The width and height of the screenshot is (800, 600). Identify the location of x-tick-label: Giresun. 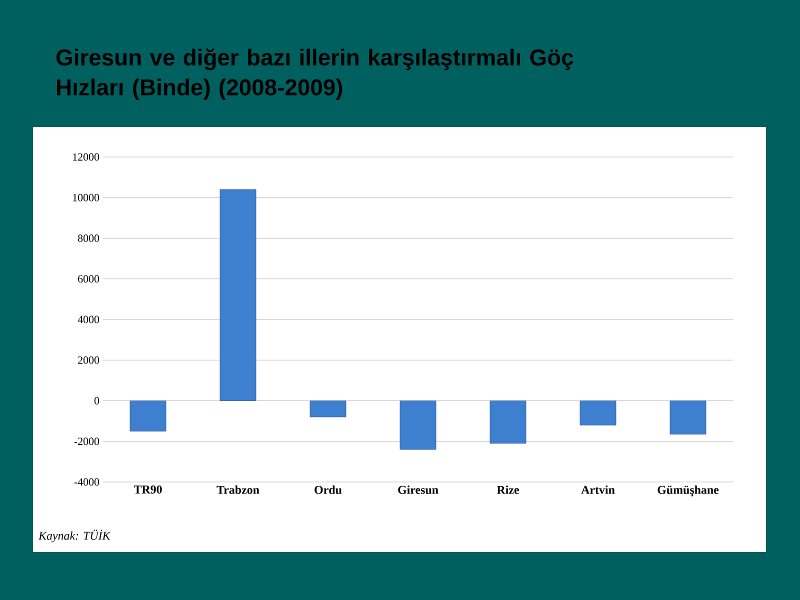
(418, 490).